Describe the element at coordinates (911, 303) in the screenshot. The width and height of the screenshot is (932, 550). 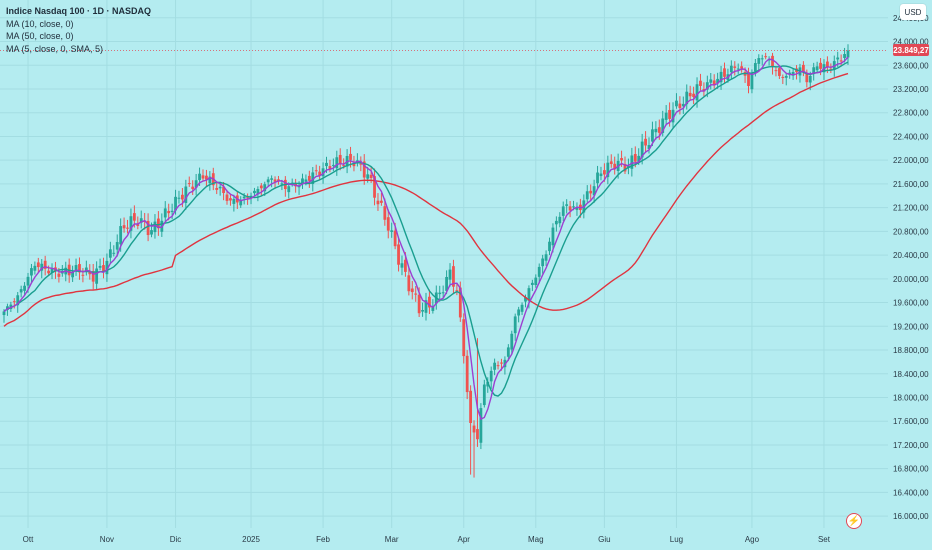
I see `y-tick-label: 19.600,00` at that location.